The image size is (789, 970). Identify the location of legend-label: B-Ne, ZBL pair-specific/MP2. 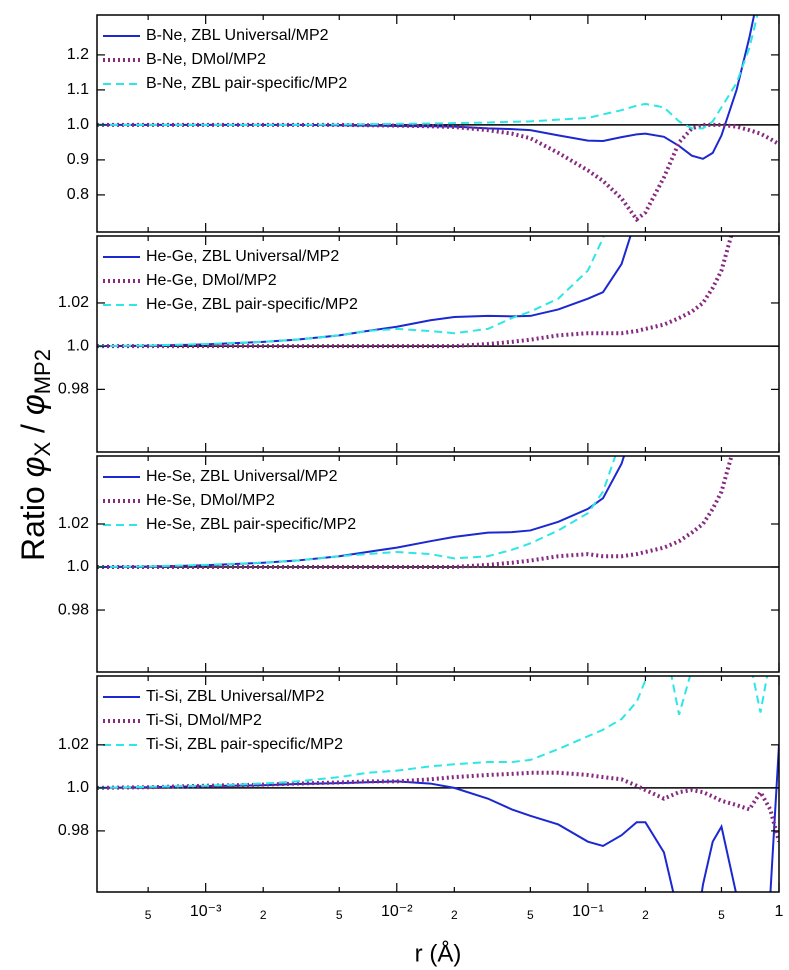
(246, 83).